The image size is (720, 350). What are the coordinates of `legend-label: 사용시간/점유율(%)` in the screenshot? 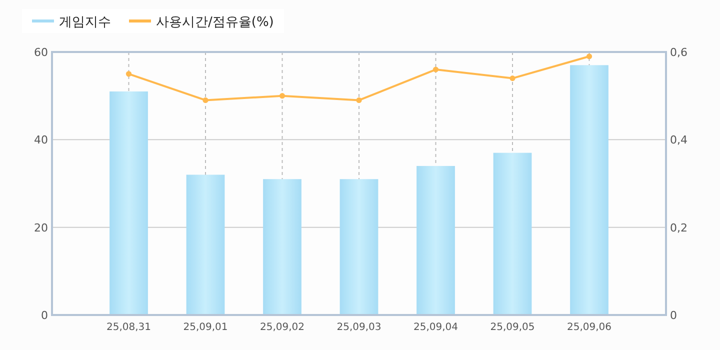 It's located at (215, 22).